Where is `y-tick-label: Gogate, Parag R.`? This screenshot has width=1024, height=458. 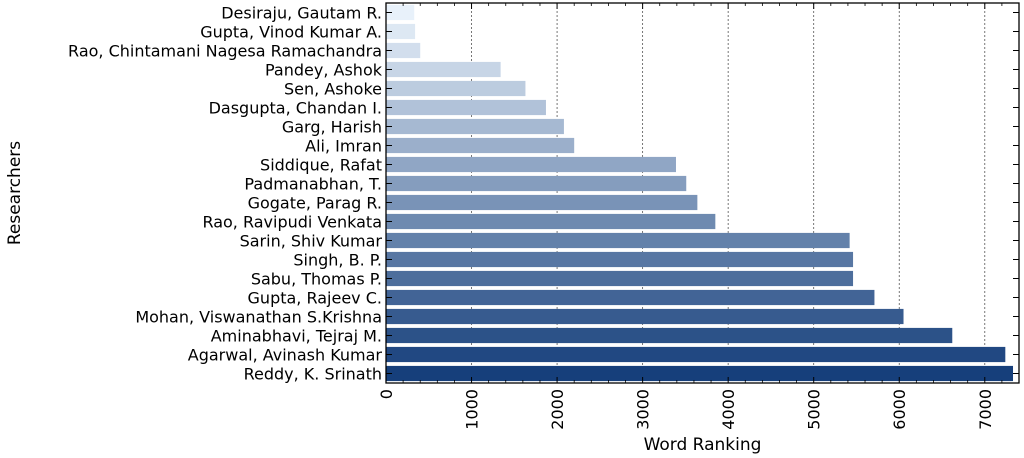 y-tick-label: Gogate, Parag R. is located at coordinates (315, 203).